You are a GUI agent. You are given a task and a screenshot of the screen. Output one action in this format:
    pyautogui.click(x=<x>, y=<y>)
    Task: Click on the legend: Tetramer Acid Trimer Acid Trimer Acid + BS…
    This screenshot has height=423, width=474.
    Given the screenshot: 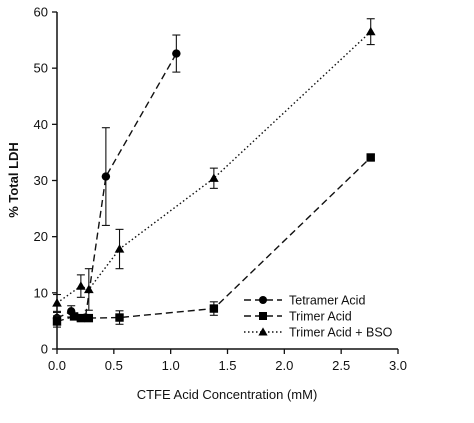 What is the action you would take?
    pyautogui.click(x=318, y=317)
    